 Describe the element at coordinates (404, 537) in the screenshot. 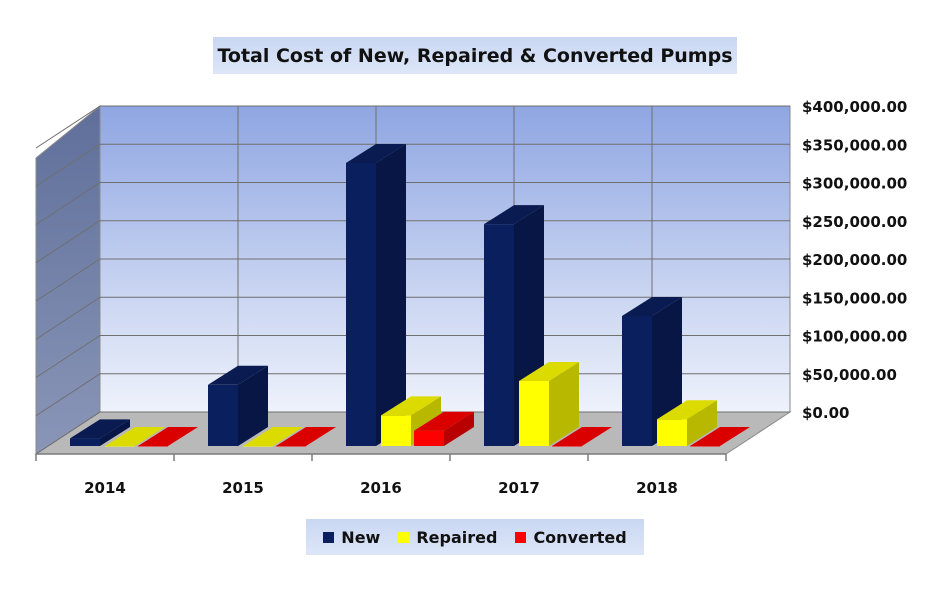

I see `legend-swatch-repaired` at that location.